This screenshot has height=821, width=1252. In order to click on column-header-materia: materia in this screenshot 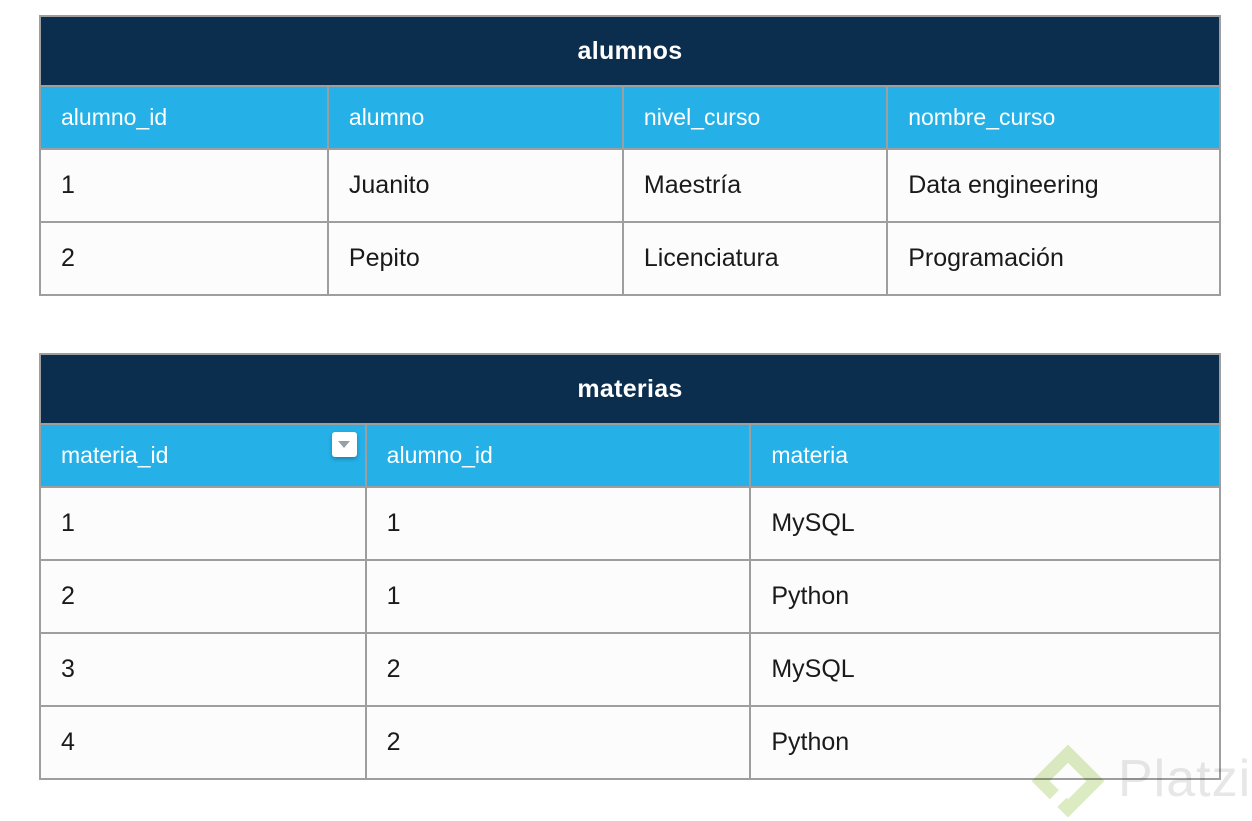, I will do `click(985, 455)`.